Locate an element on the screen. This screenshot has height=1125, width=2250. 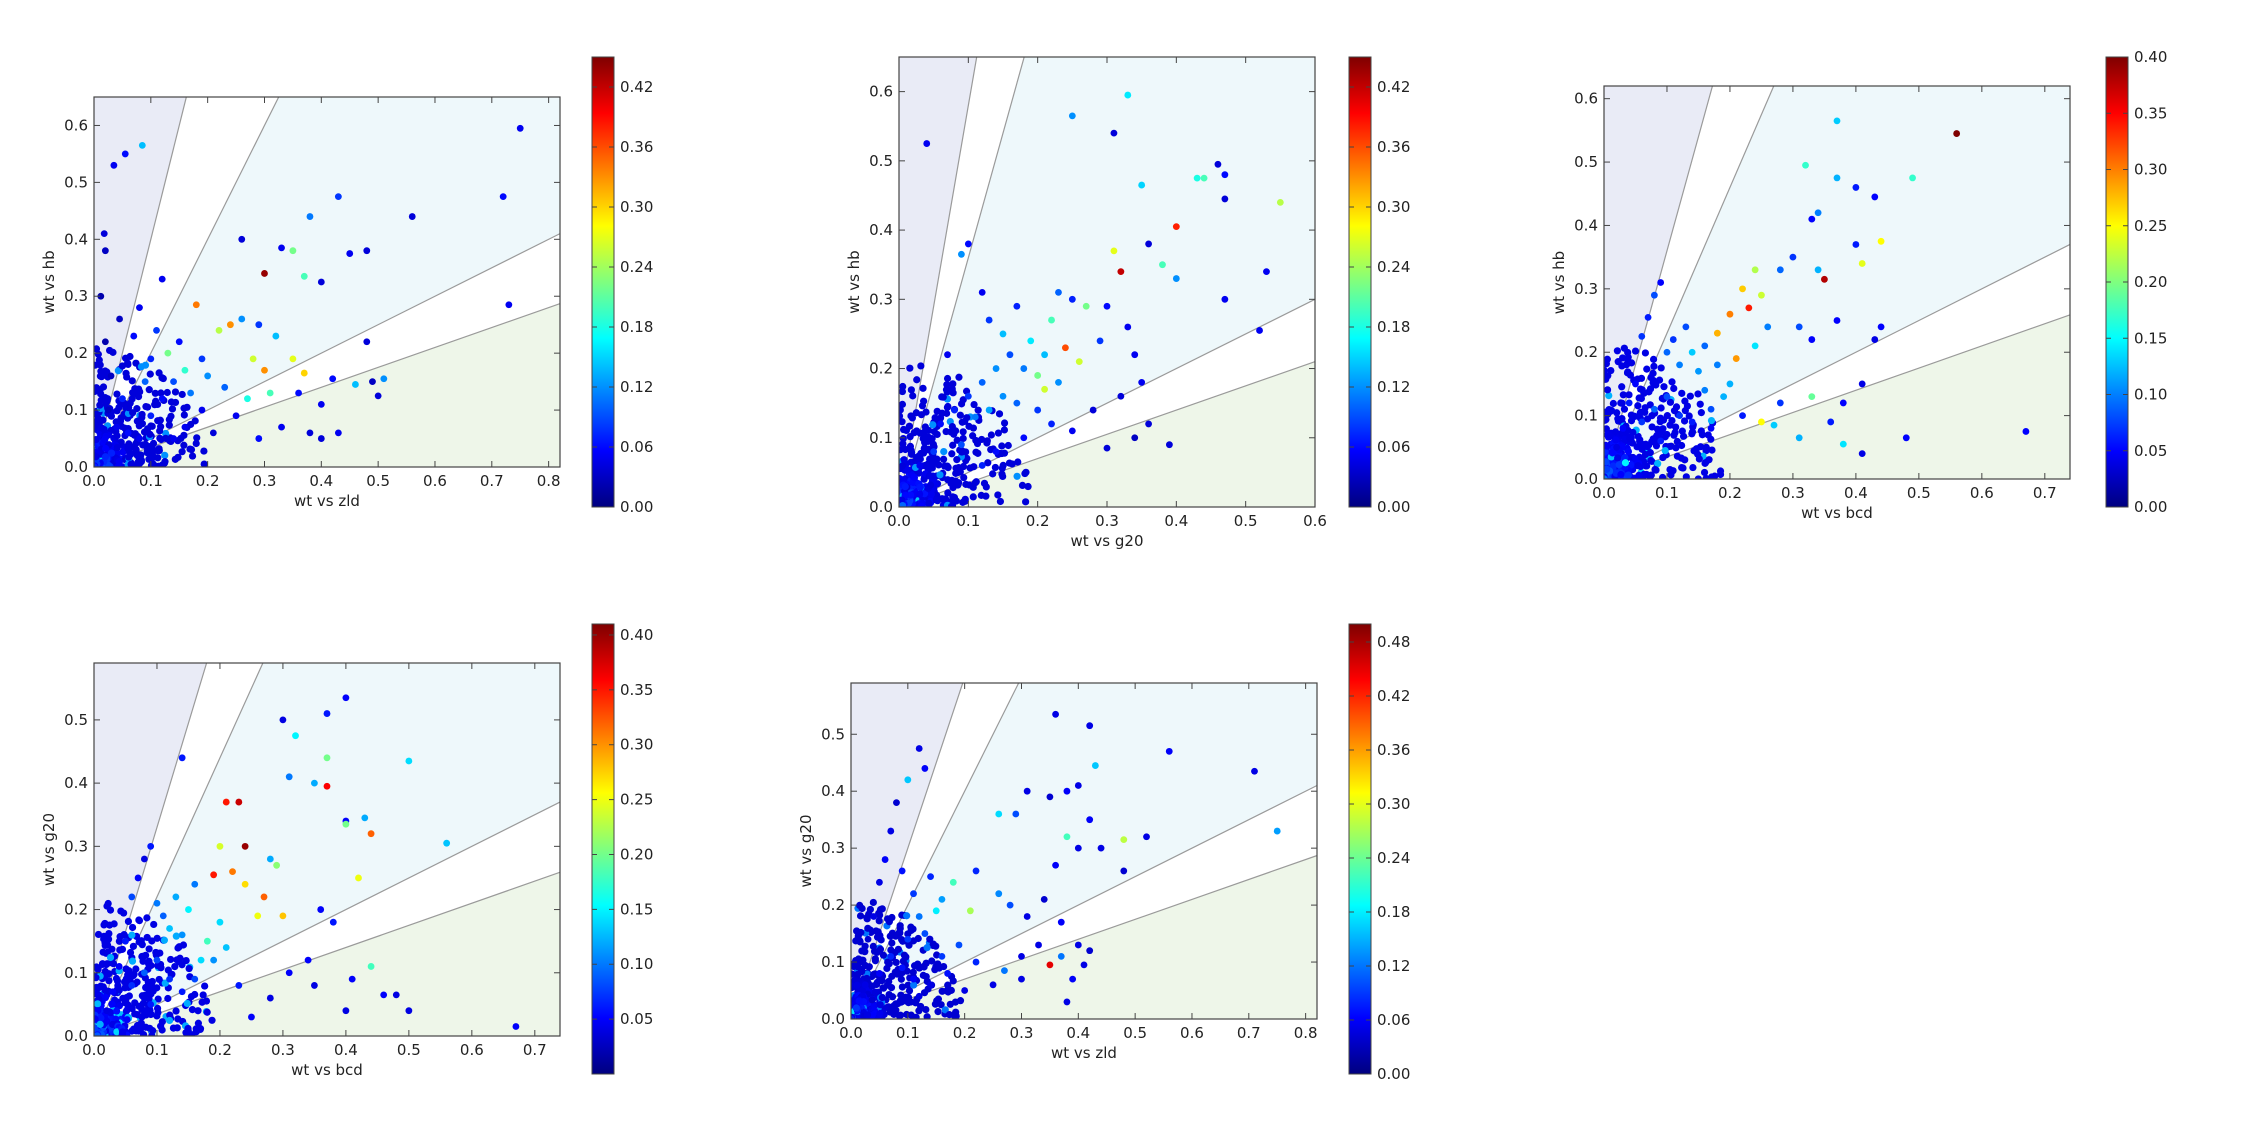
colorbar-tick-label: 0.24 is located at coordinates (1393, 858).